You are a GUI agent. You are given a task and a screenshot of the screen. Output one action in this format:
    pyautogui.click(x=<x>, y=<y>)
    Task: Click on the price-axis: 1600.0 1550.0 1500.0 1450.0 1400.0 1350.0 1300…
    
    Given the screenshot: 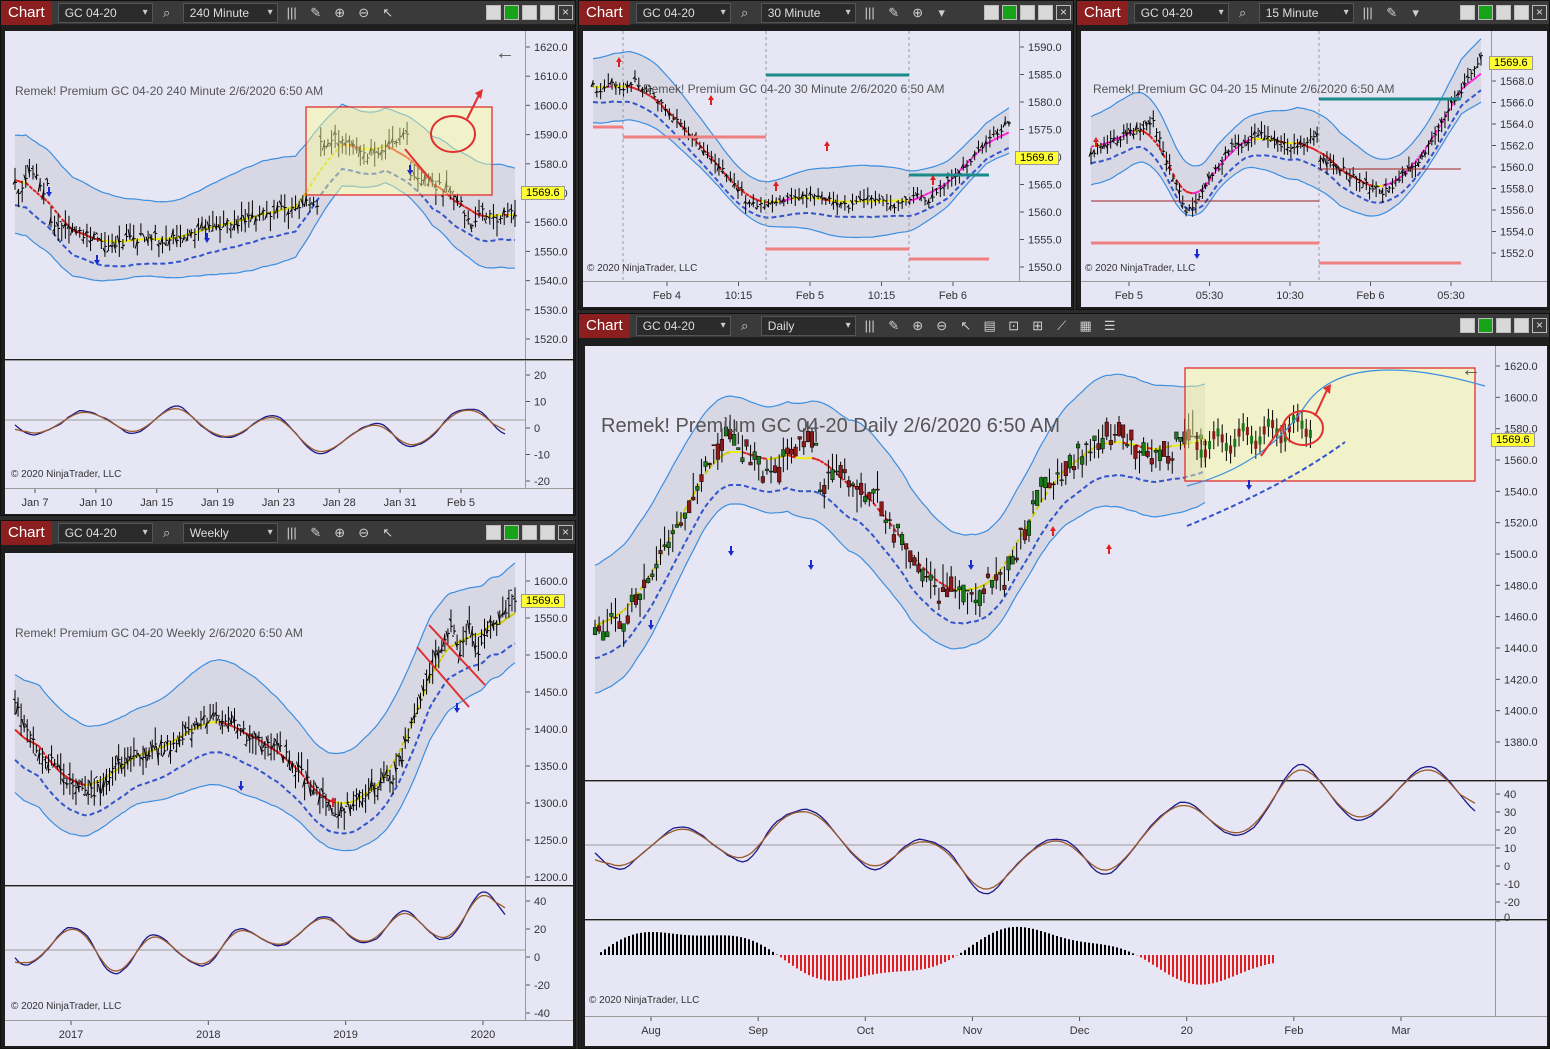 What is the action you would take?
    pyautogui.click(x=549, y=719)
    